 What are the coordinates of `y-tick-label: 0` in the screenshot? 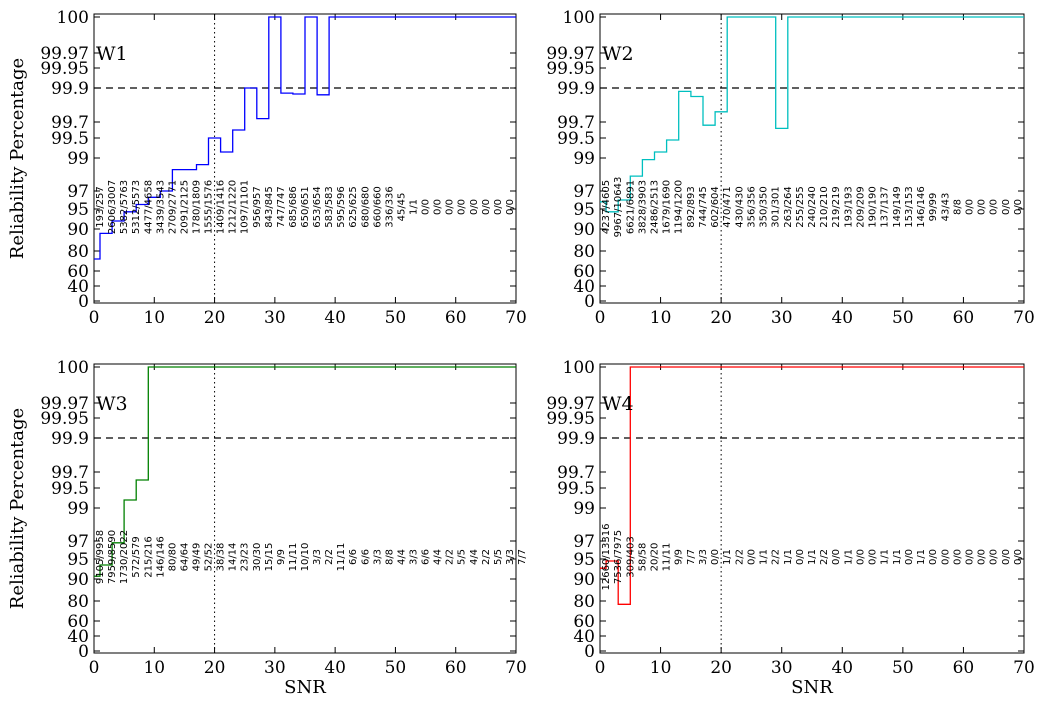 It's located at (589, 652).